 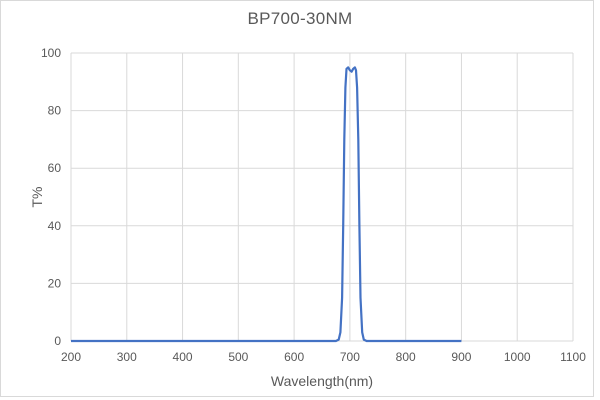 What do you see at coordinates (300, 18) in the screenshot?
I see `chart-title: BP700-30NM` at bounding box center [300, 18].